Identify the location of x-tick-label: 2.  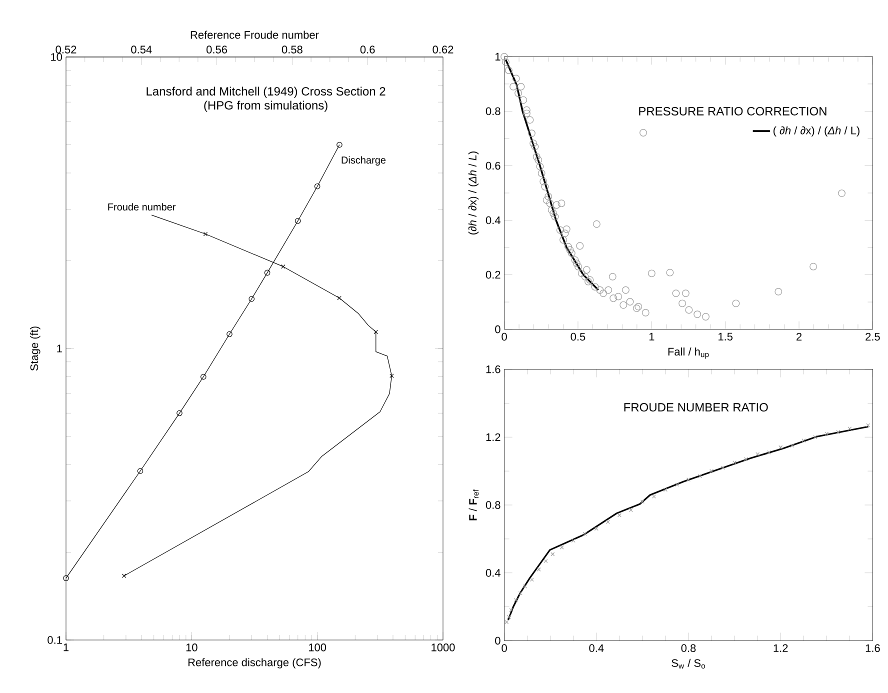
(799, 336).